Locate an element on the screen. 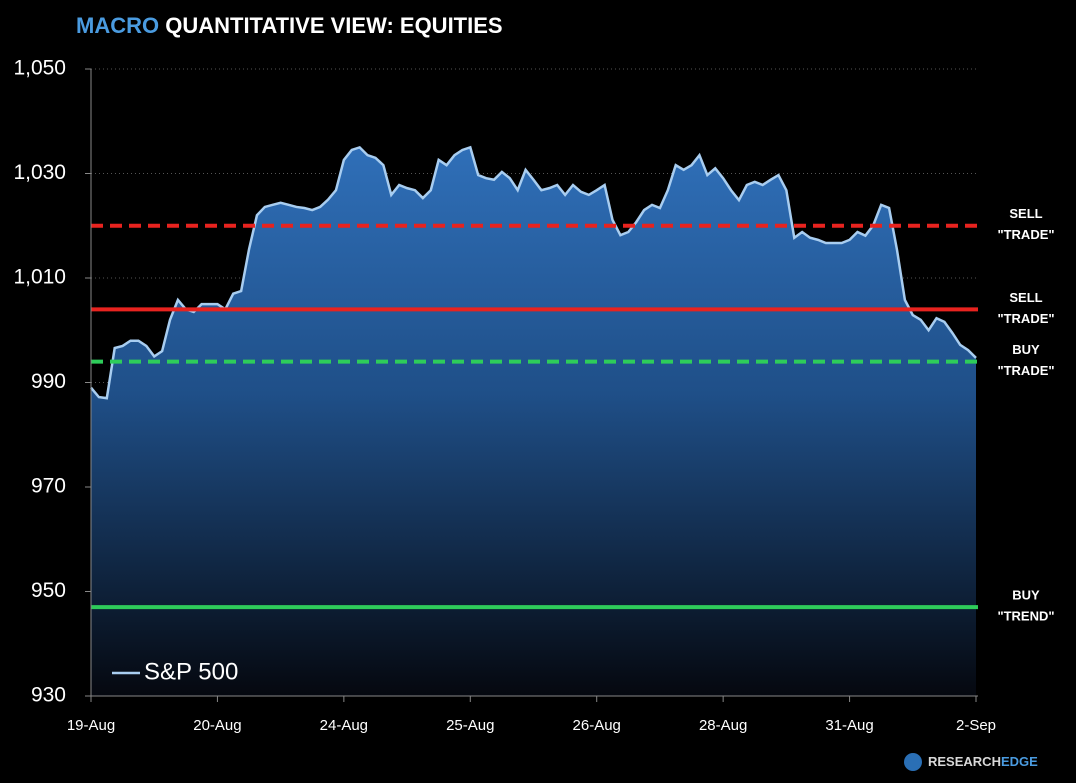 Image resolution: width=1076 pixels, height=783 pixels. chart-title: MACRO QUANTITATIVE VIEW: EQUITIES is located at coordinates (289, 25).